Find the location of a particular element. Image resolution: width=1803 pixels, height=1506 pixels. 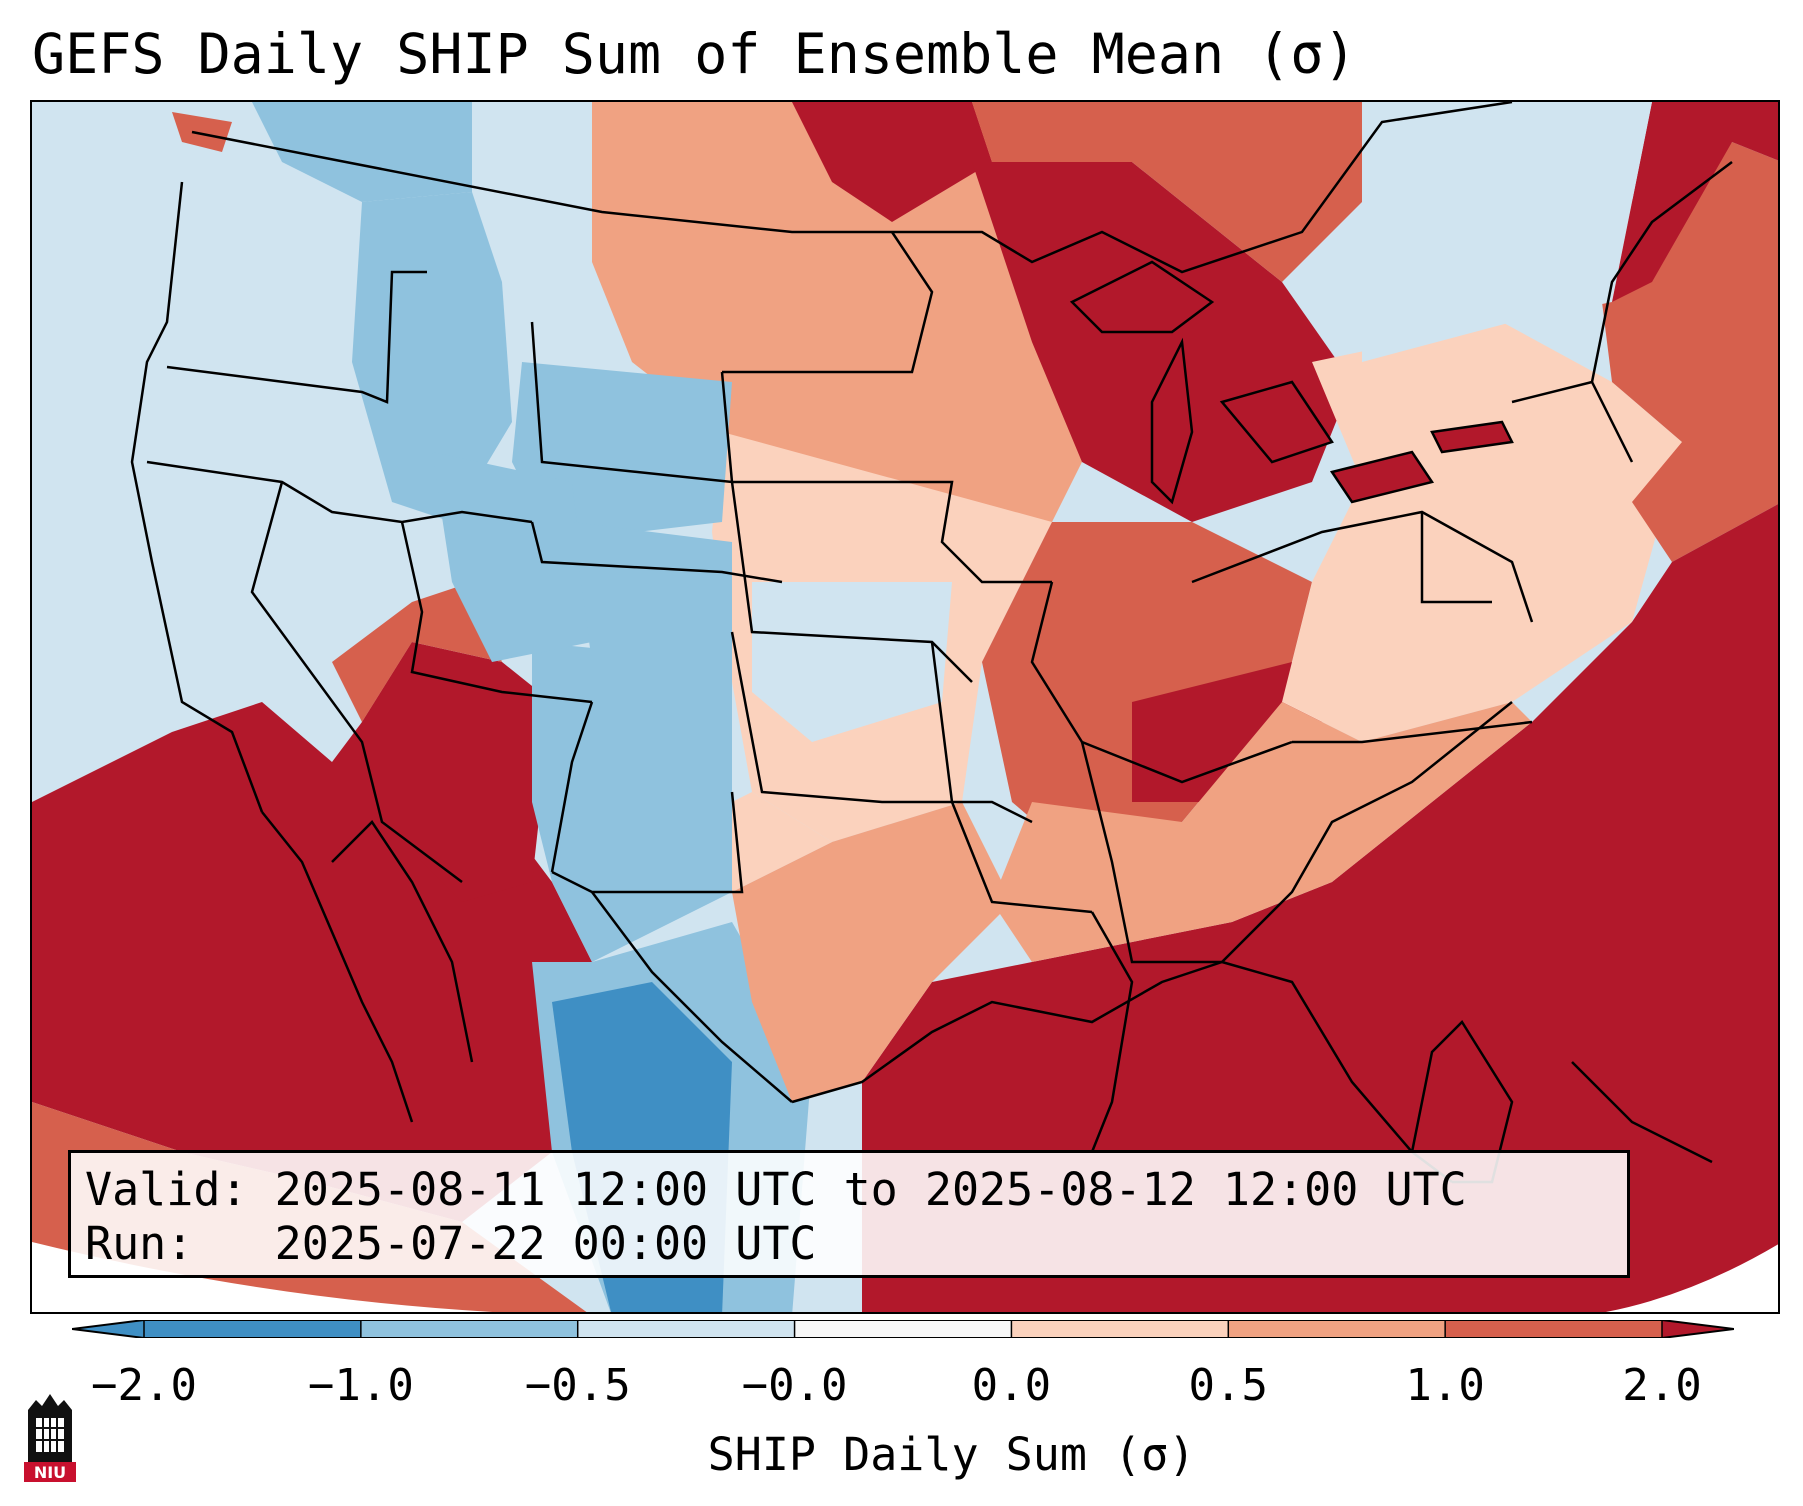

great-lakes is located at coordinates (1291, 382).